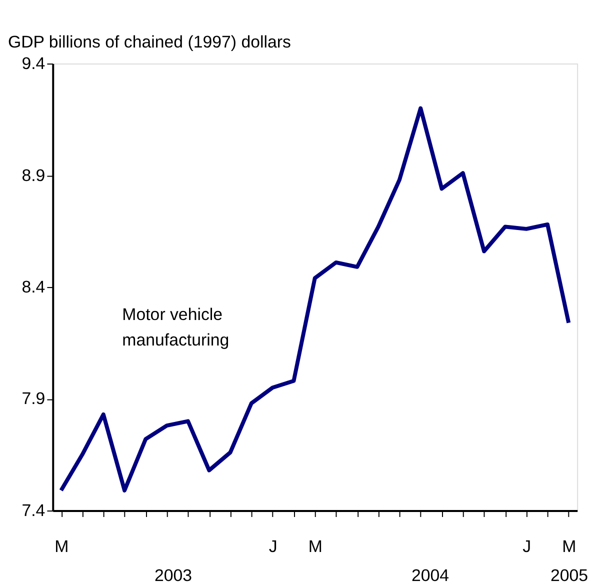 The width and height of the screenshot is (592, 582). What do you see at coordinates (34, 398) in the screenshot?
I see `y-tick-label: 7.9` at bounding box center [34, 398].